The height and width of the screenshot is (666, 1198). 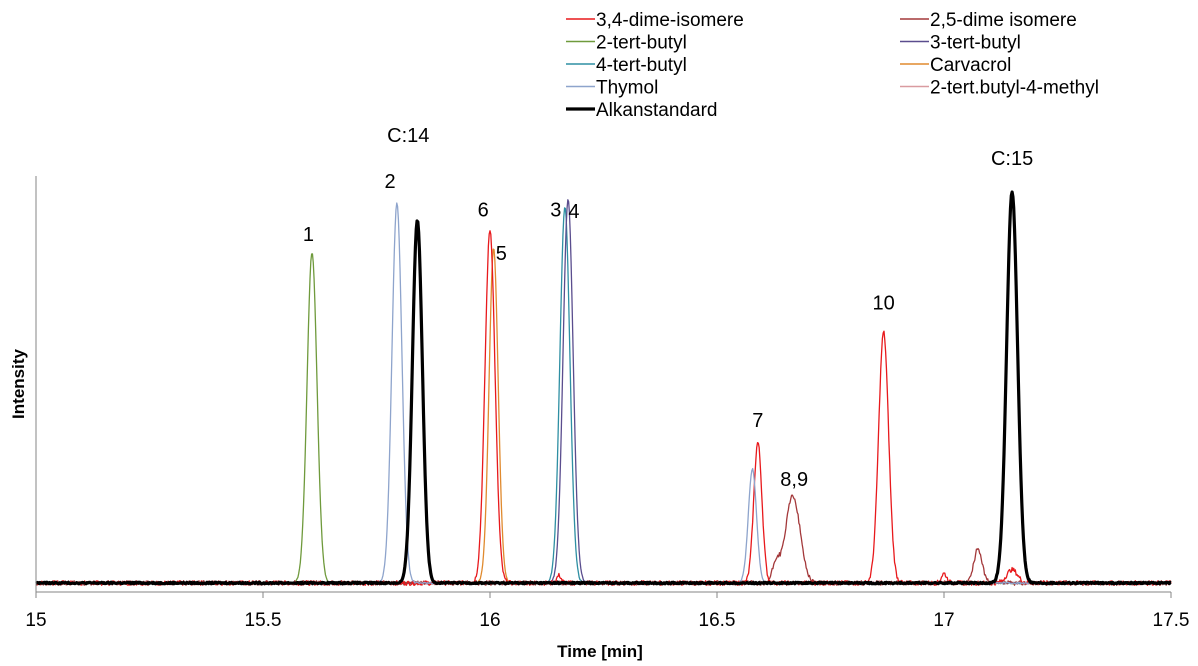 What do you see at coordinates (641, 43) in the screenshot?
I see `legend-label: 2-tert-butyl` at bounding box center [641, 43].